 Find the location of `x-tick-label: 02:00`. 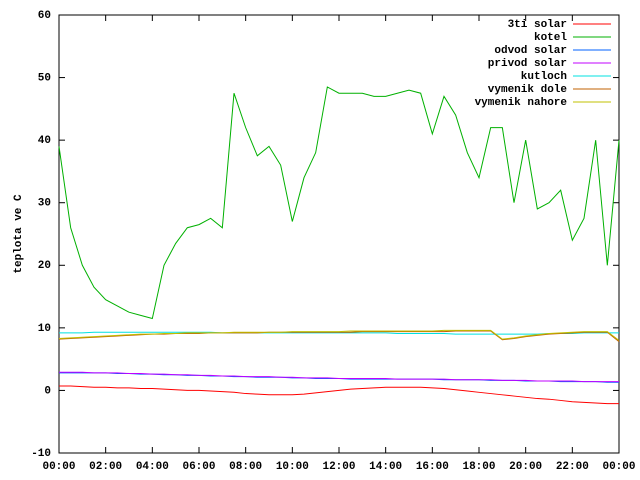

x-tick-label: 02:00 is located at coordinates (105, 467).